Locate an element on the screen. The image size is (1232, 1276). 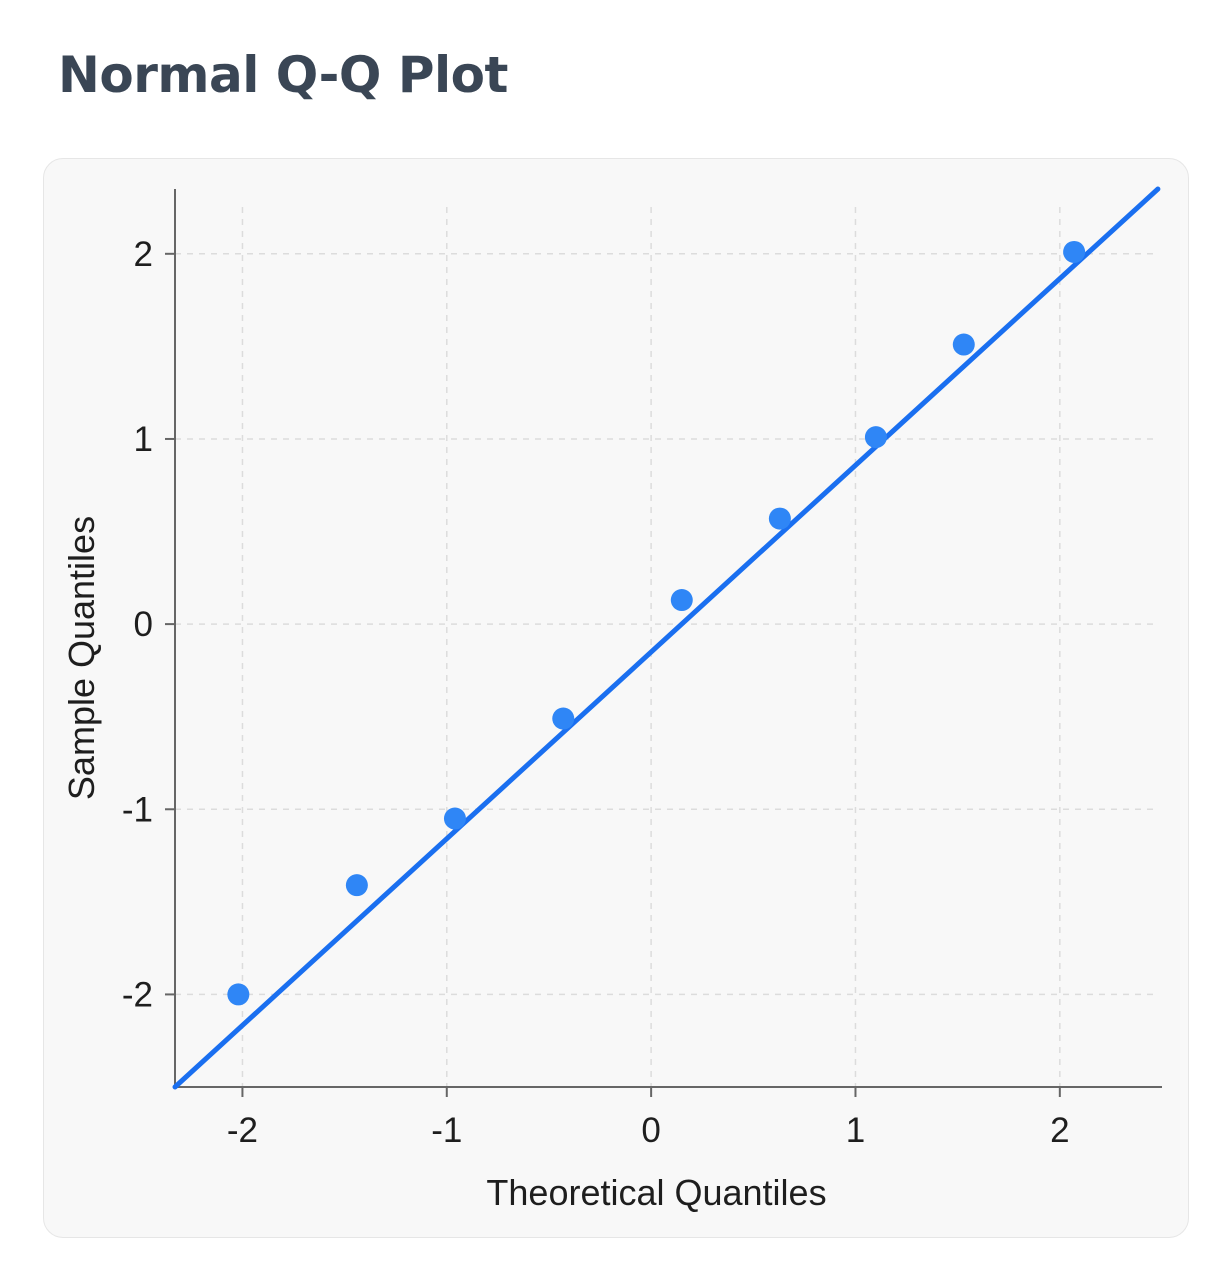
y-tick-label-4: 2 is located at coordinates (143, 254).